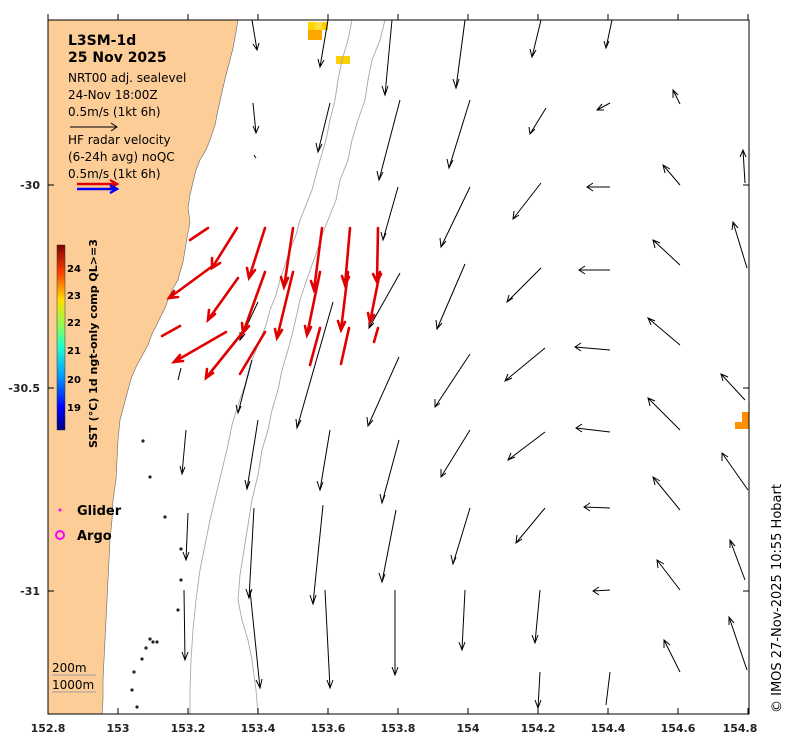 The height and width of the screenshot is (750, 790). I want to click on contour-200-label: 200m, so click(69, 668).